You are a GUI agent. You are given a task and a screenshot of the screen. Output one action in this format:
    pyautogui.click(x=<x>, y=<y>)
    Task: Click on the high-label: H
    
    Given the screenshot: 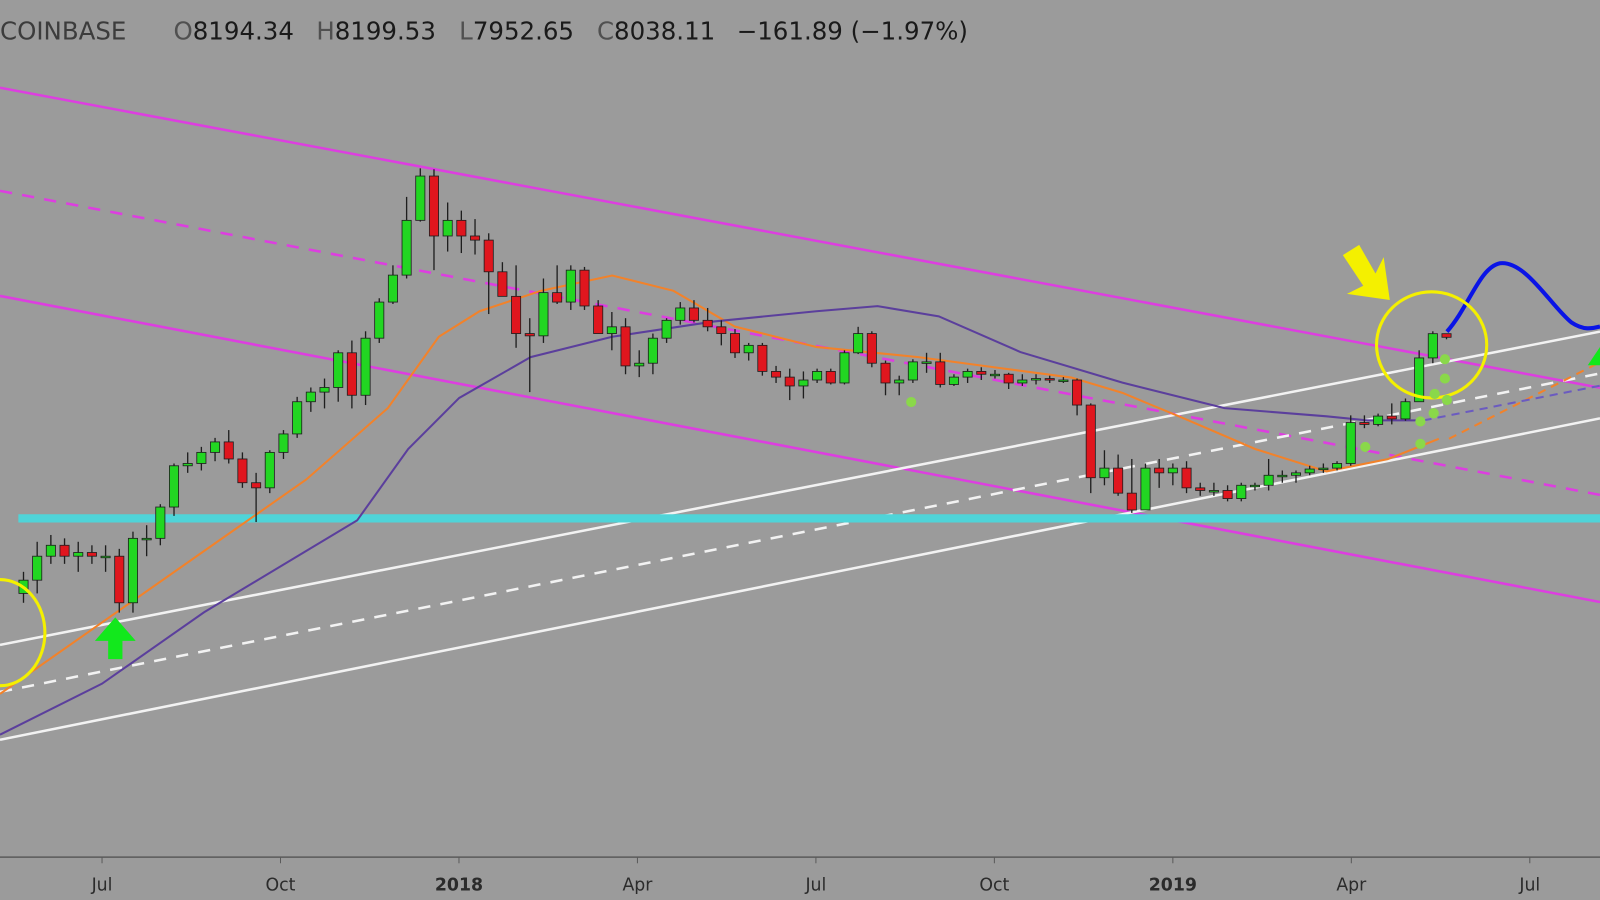 What is the action you would take?
    pyautogui.click(x=325, y=31)
    